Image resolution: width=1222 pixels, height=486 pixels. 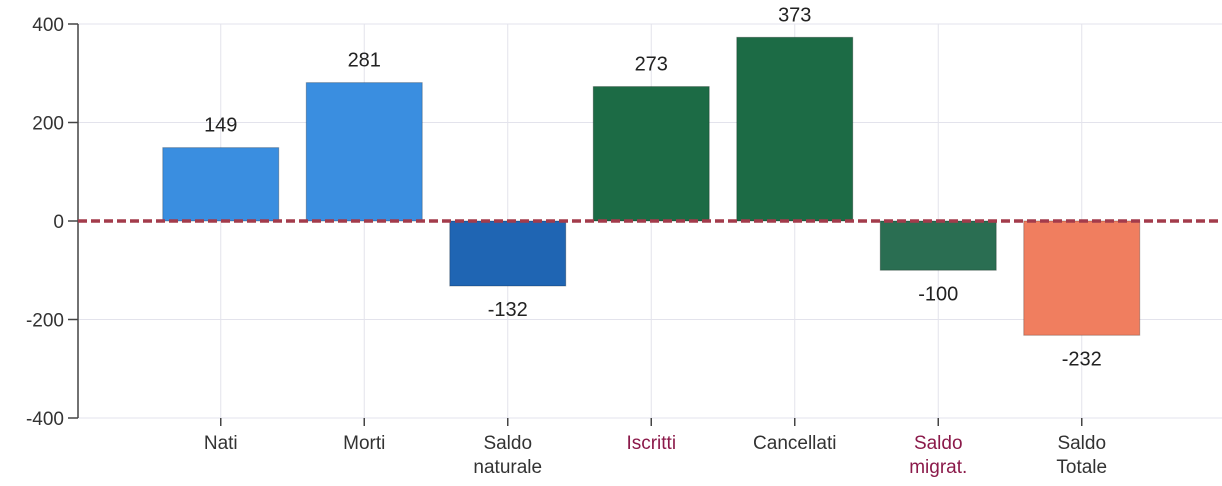 What do you see at coordinates (794, 15) in the screenshot?
I see `data-label: 373` at bounding box center [794, 15].